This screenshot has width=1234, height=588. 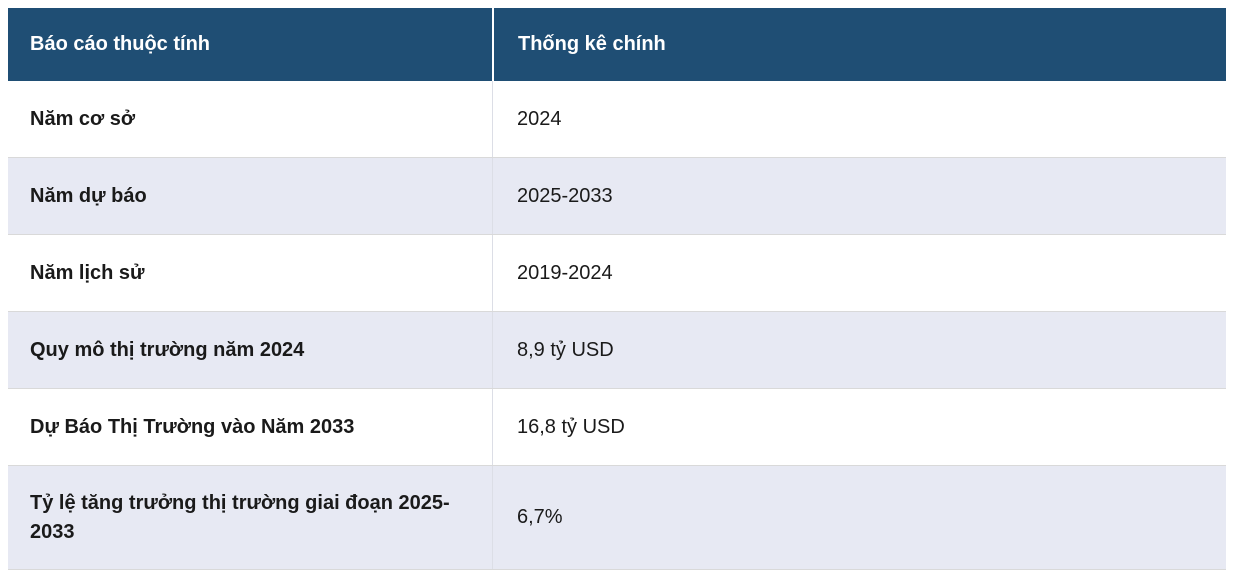 What do you see at coordinates (88, 195) in the screenshot?
I see `attribute-text: Năm dự báo` at bounding box center [88, 195].